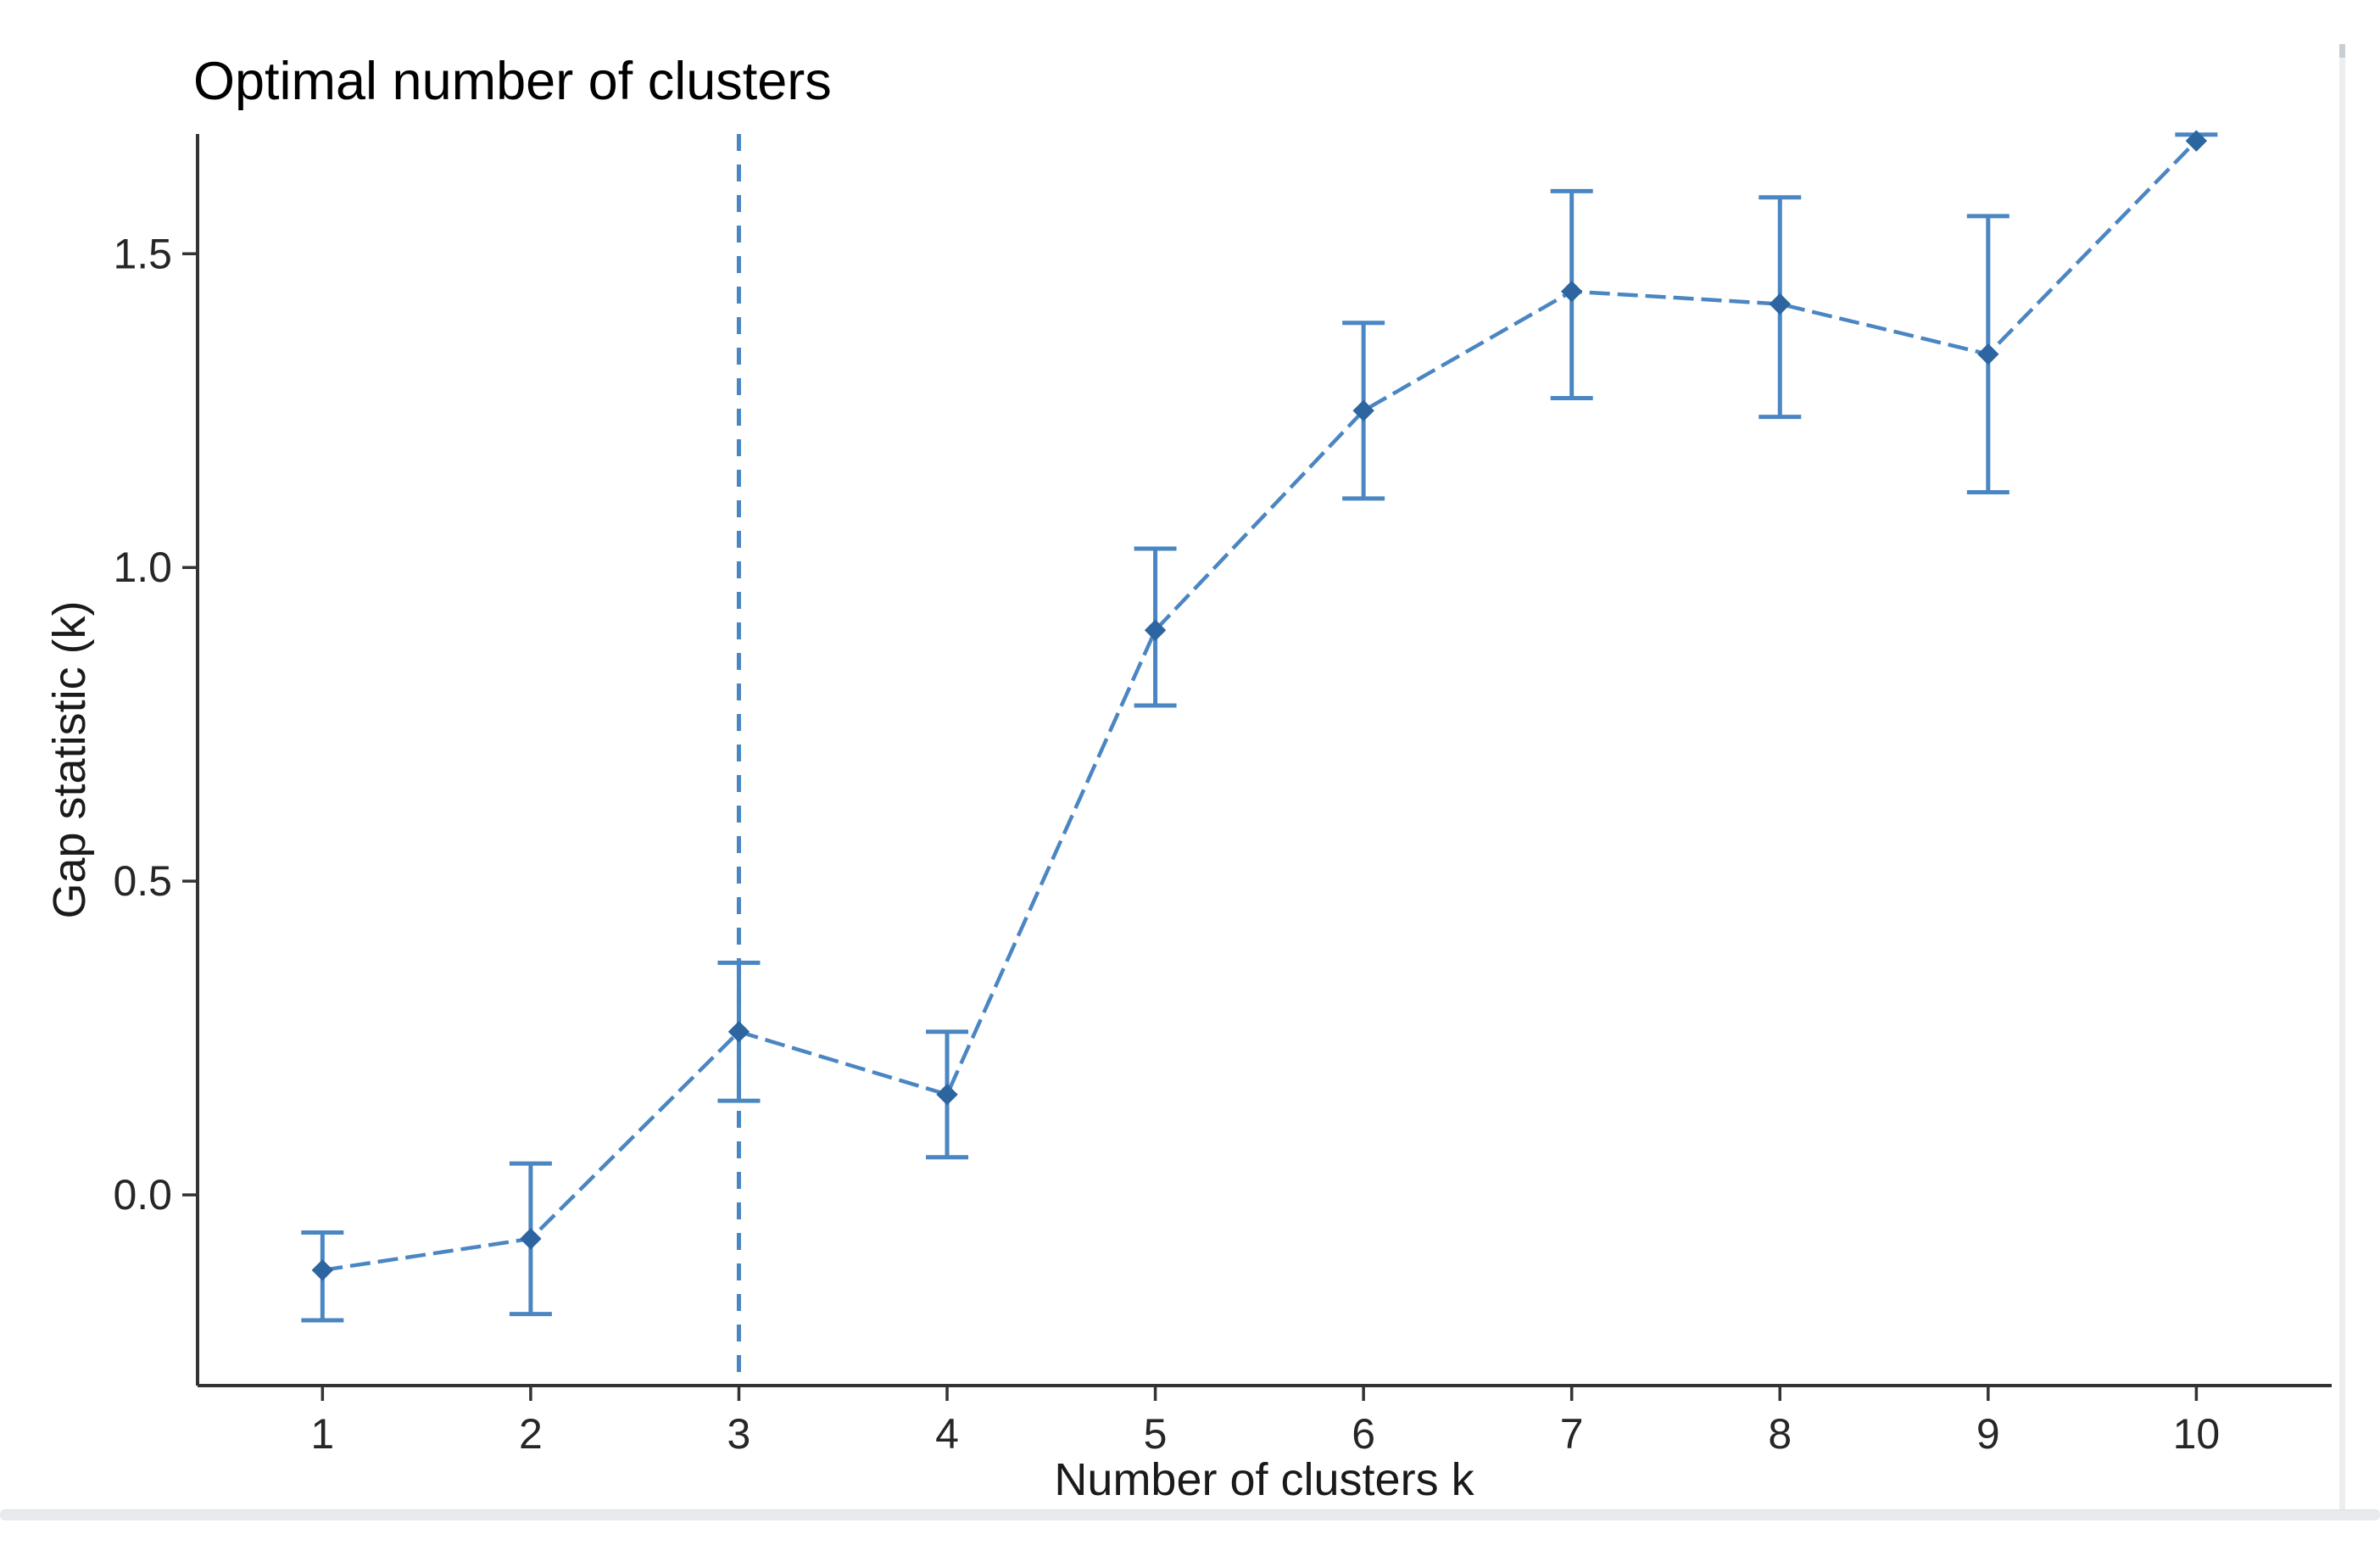 This screenshot has width=2380, height=1545. What do you see at coordinates (1190, 1514) in the screenshot?
I see `bottom-pane-scrollbar` at bounding box center [1190, 1514].